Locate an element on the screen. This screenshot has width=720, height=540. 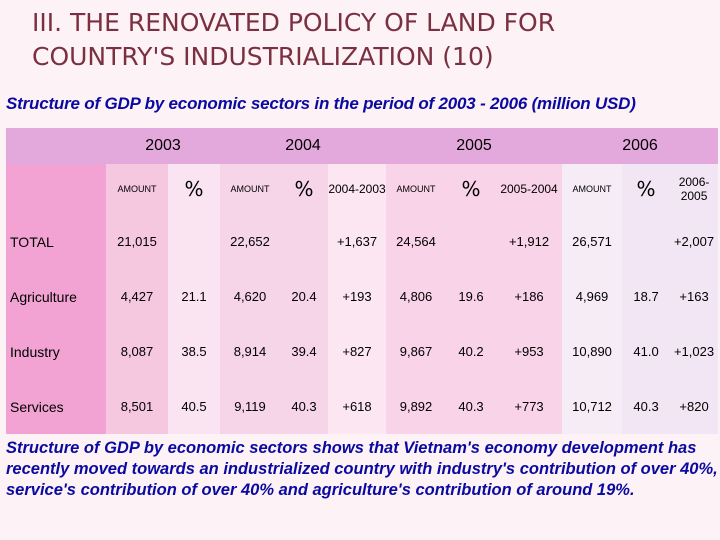
table-cell: 9,892 is located at coordinates (416, 406).